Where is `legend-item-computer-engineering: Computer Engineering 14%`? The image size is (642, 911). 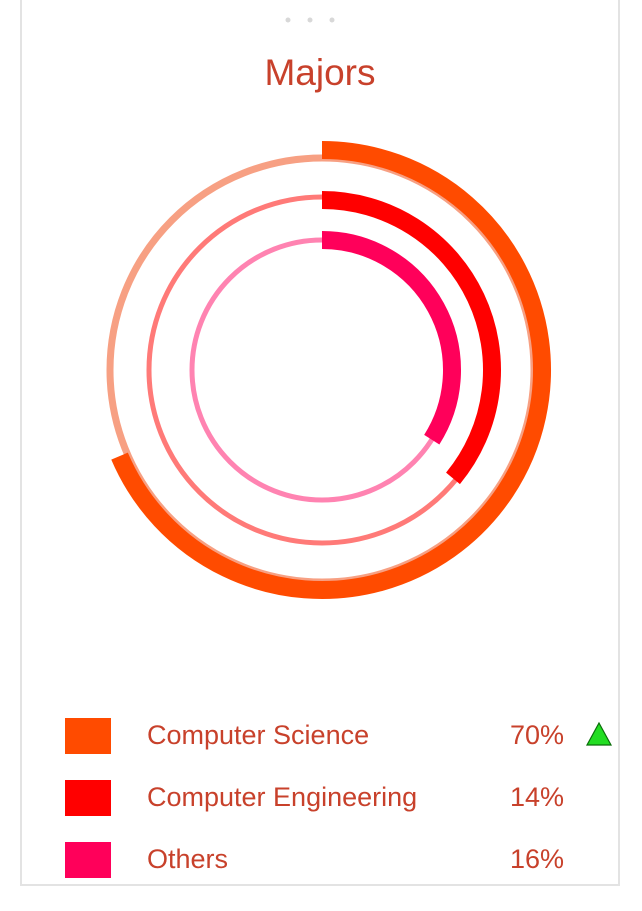
legend-item-computer-engineering: Computer Engineering 14% is located at coordinates (322, 798).